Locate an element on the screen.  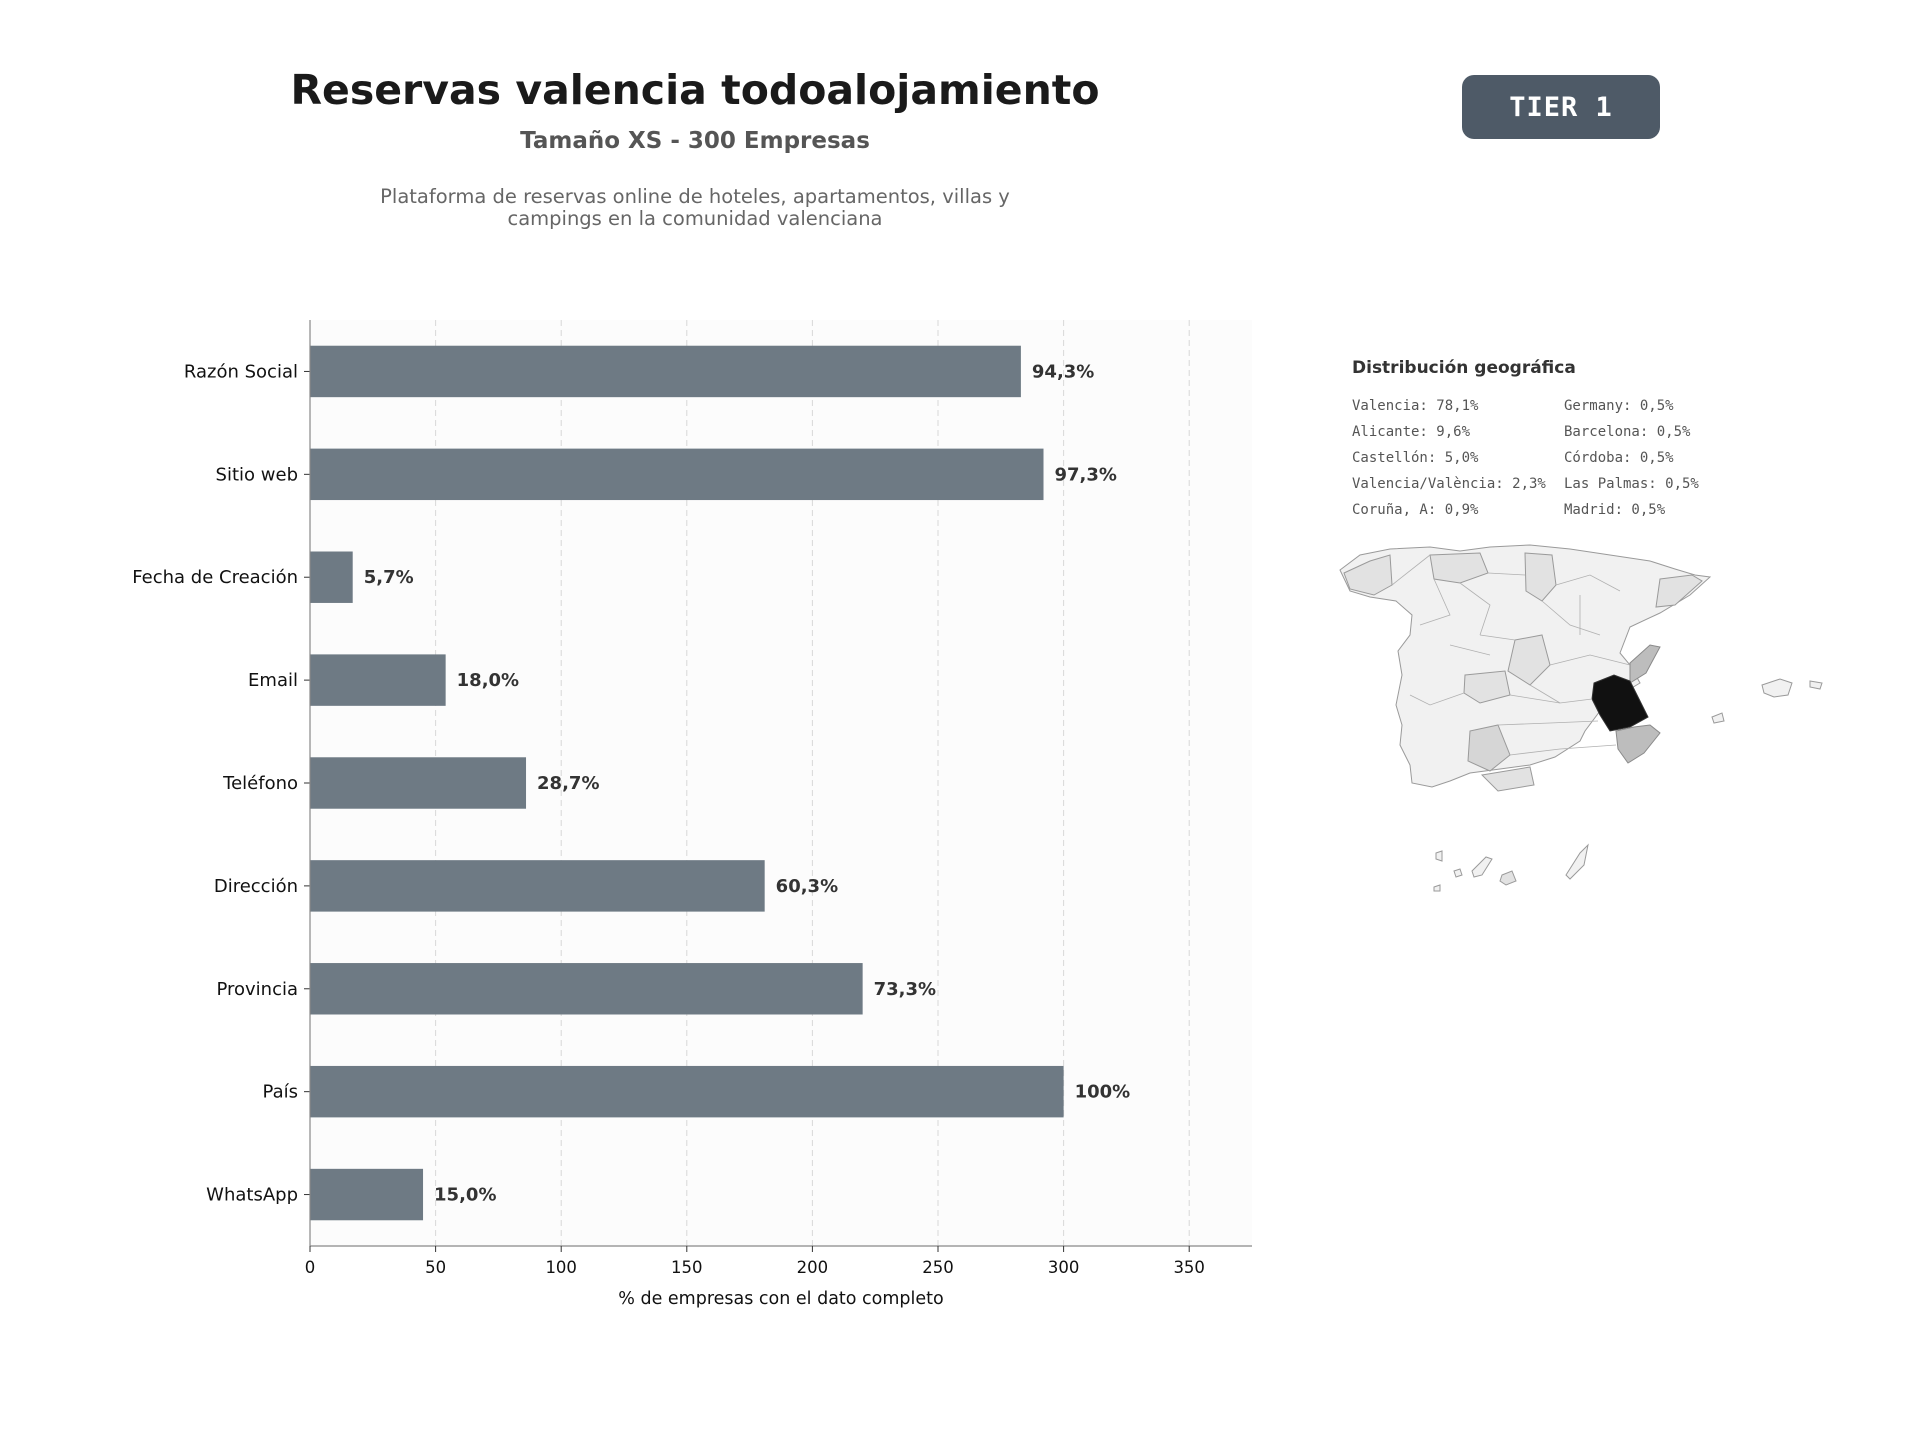
map-region-south is located at coordinates (1507, 779).